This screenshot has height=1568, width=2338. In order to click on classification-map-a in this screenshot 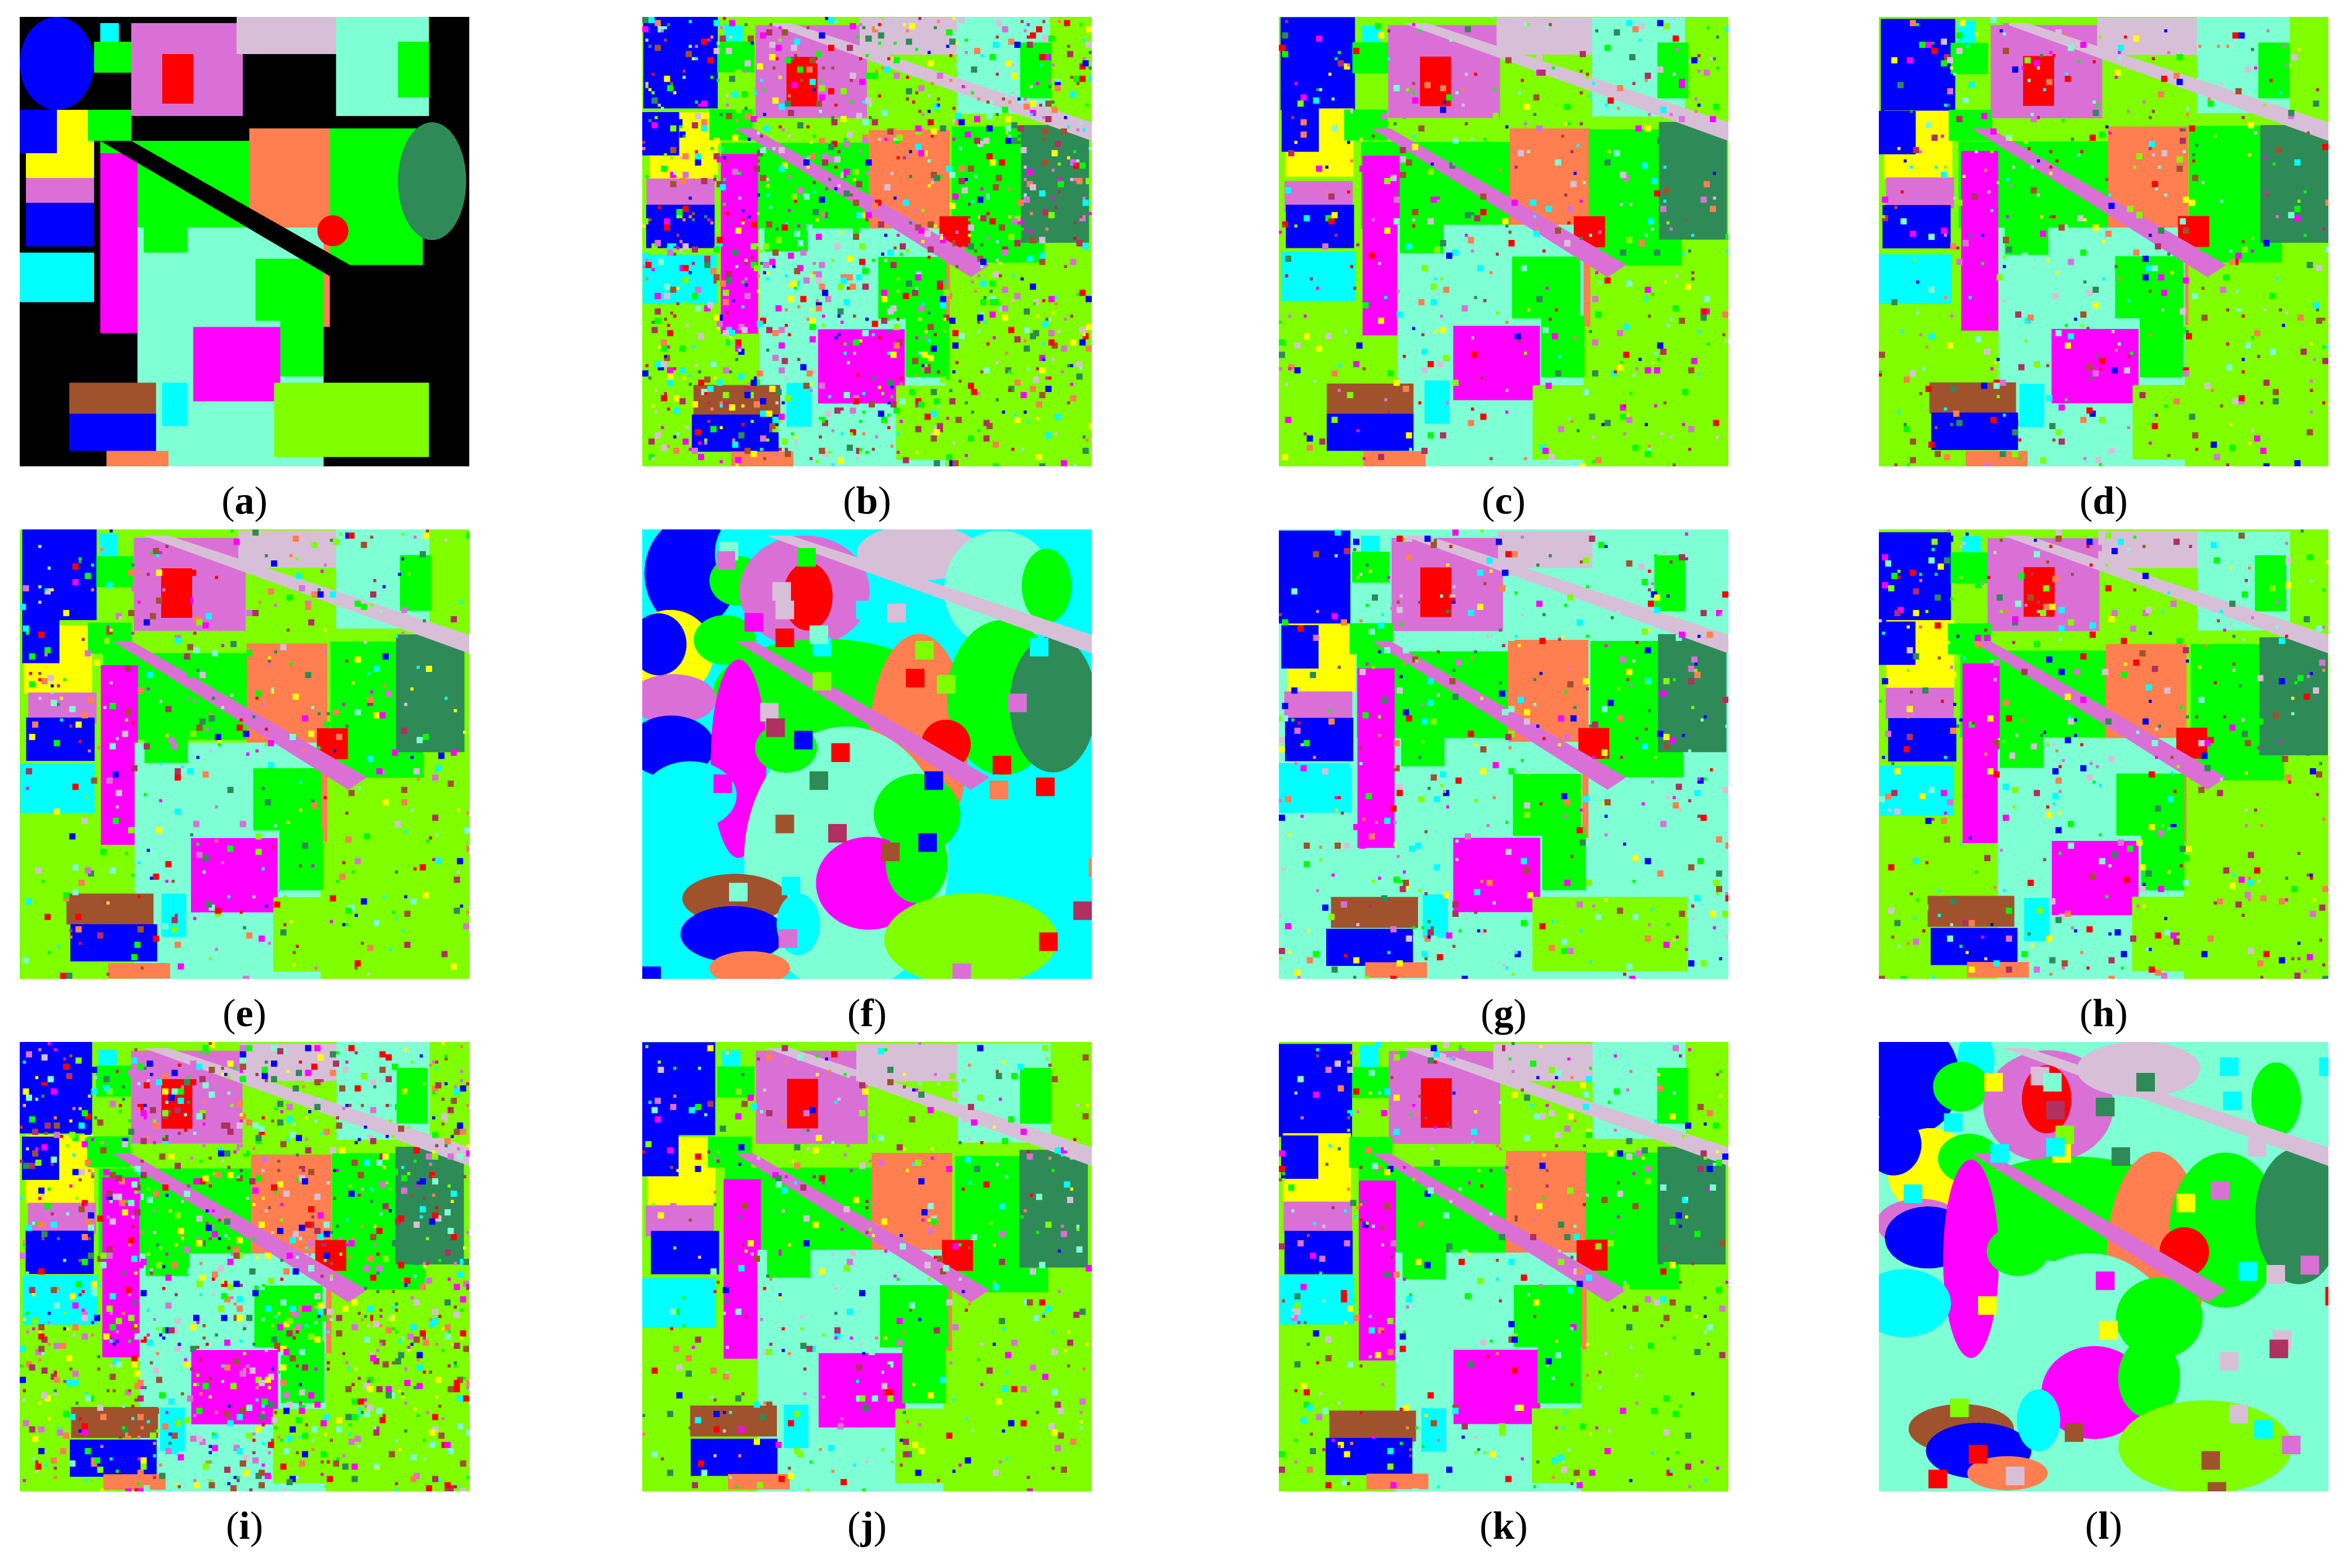, I will do `click(244, 241)`.